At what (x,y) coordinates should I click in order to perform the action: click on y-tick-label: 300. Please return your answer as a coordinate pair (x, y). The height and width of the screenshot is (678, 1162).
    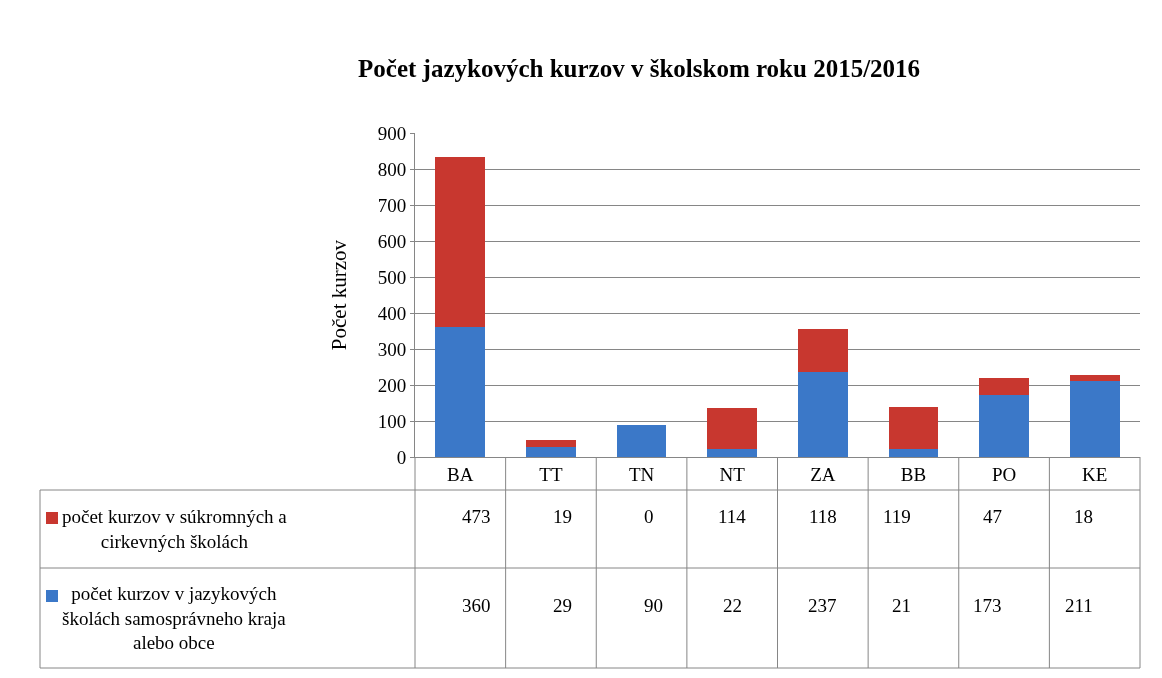
    Looking at the image, I should click on (392, 349).